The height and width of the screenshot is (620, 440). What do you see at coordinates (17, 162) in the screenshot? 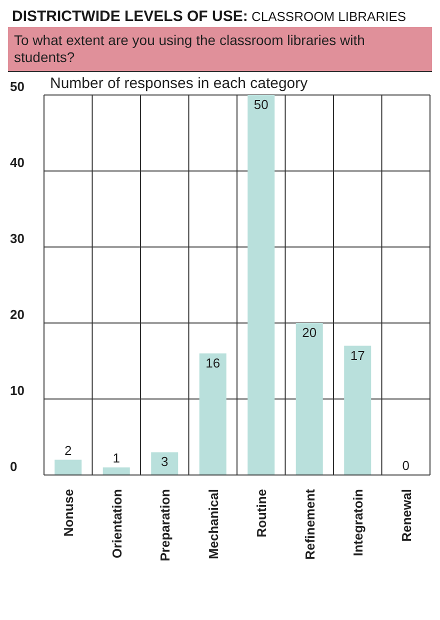
I see `y-tick-label: 40` at bounding box center [17, 162].